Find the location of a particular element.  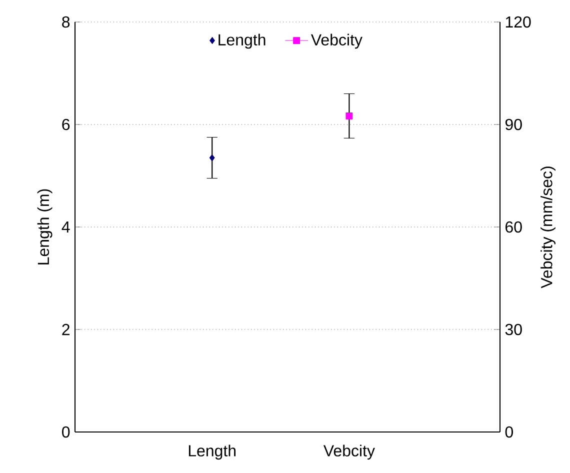

y-tick-label: 2 is located at coordinates (66, 330).